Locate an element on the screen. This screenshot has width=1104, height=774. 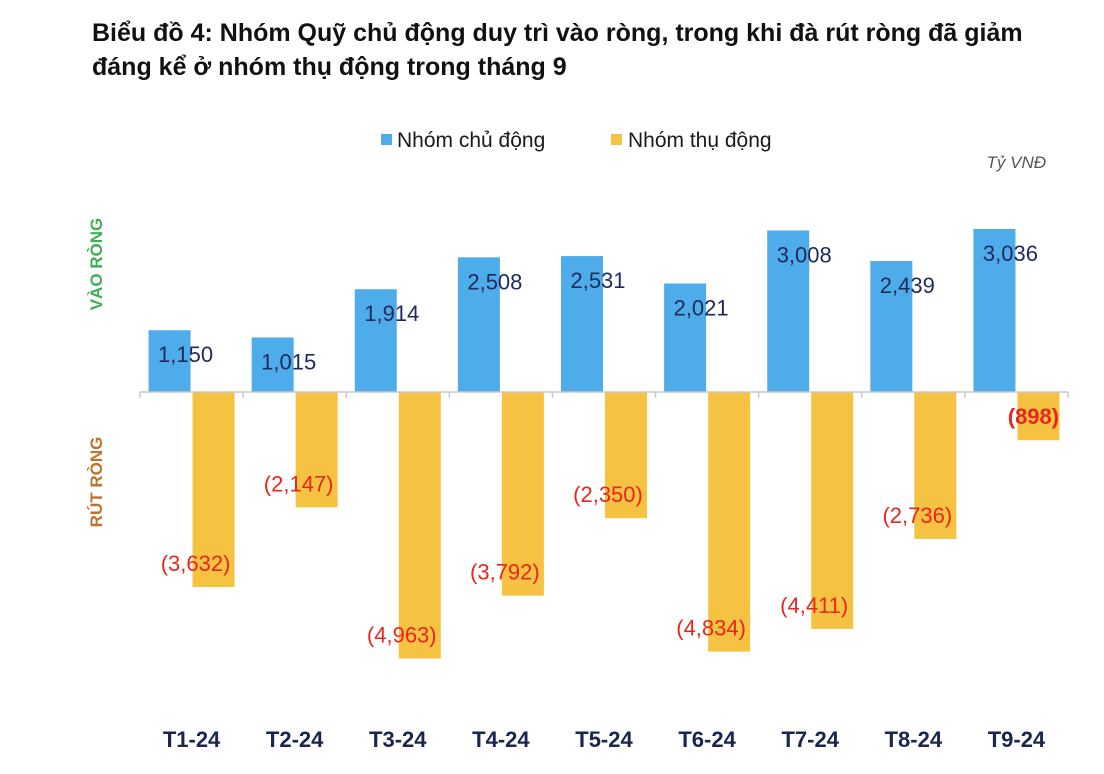
value-label-passive: (2,350) is located at coordinates (608, 494).